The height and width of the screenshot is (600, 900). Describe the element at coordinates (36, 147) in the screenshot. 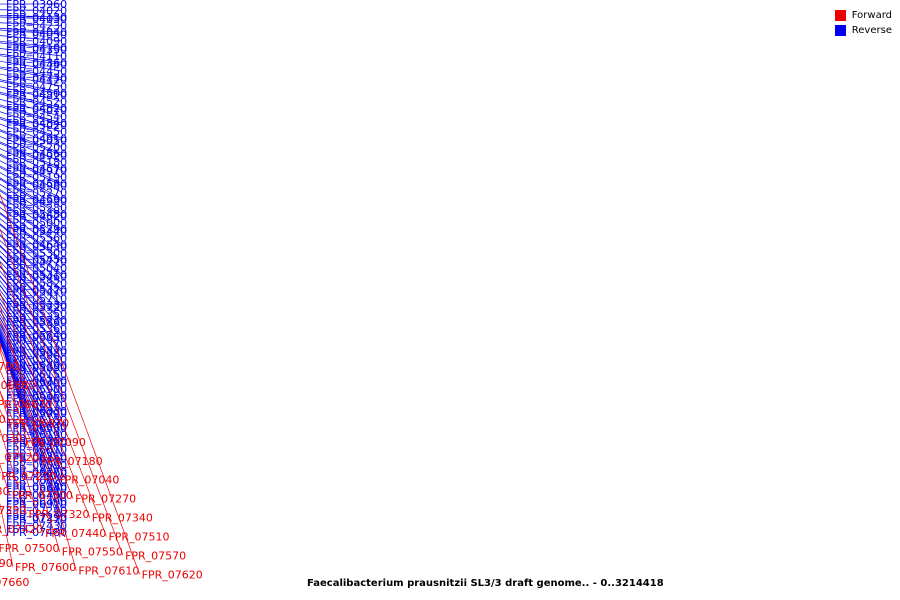

I see `reverse-gene-label: FPR_05200` at that location.